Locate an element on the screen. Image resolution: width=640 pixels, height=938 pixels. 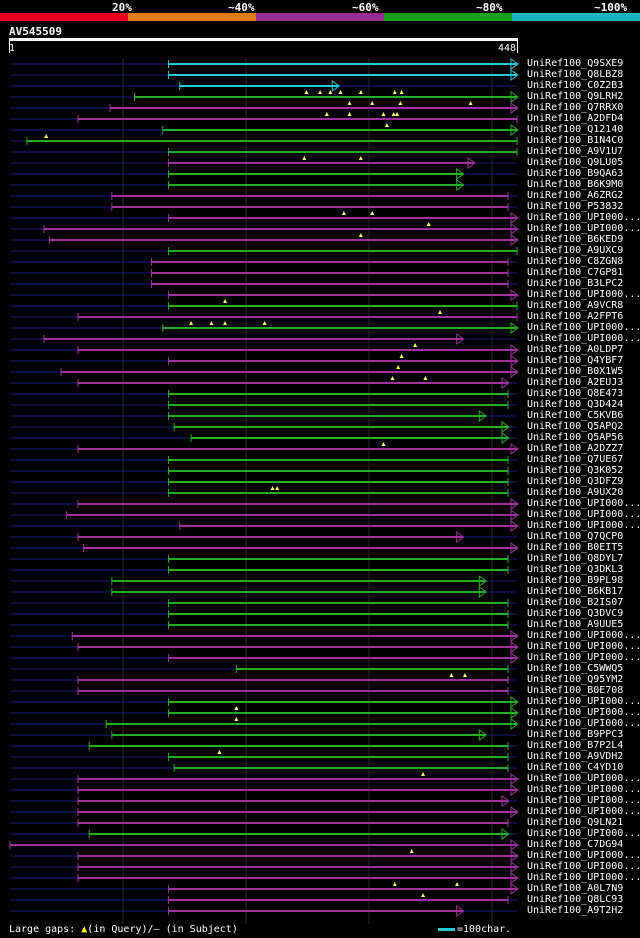
hit-link: UniRef100_Q7RRX0 is located at coordinates (575, 107).